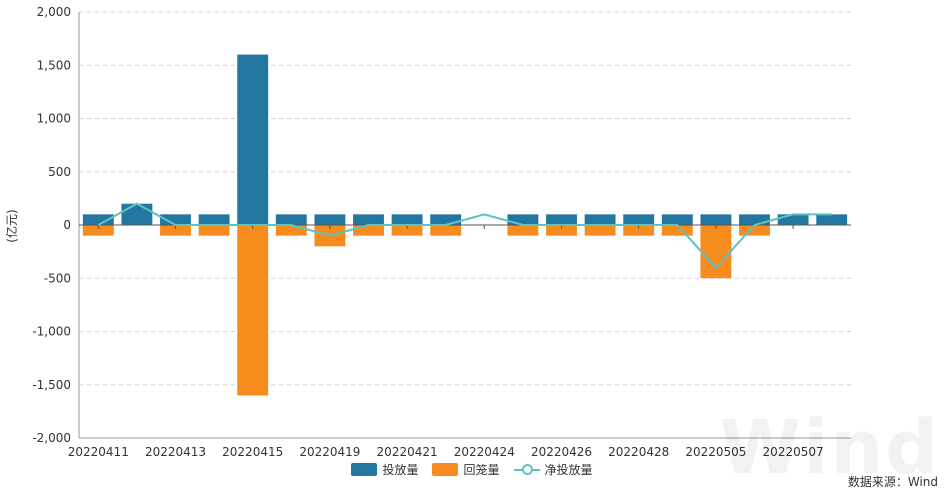 Image resolution: width=944 pixels, height=495 pixels. Describe the element at coordinates (561, 452) in the screenshot. I see `x-tick-label: 20220426` at that location.